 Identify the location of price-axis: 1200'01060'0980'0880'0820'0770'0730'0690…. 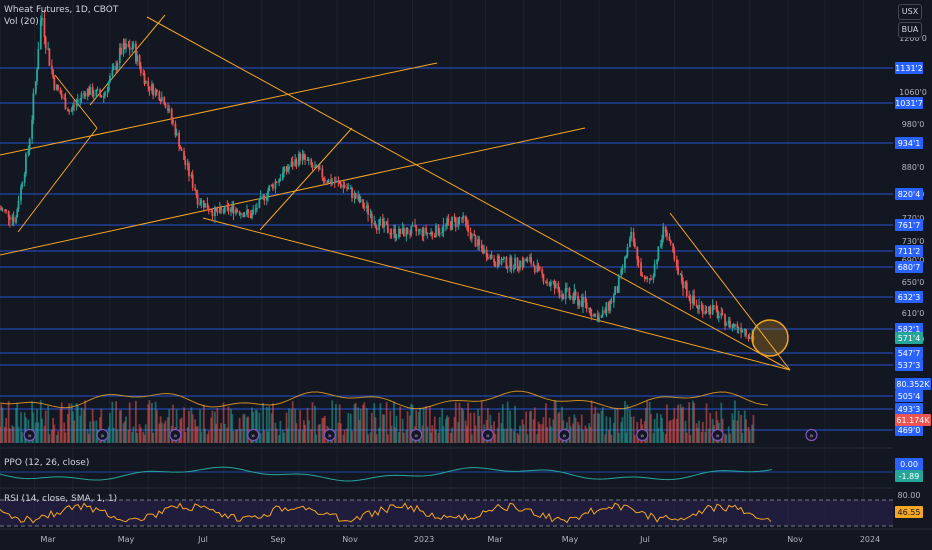
(912, 275).